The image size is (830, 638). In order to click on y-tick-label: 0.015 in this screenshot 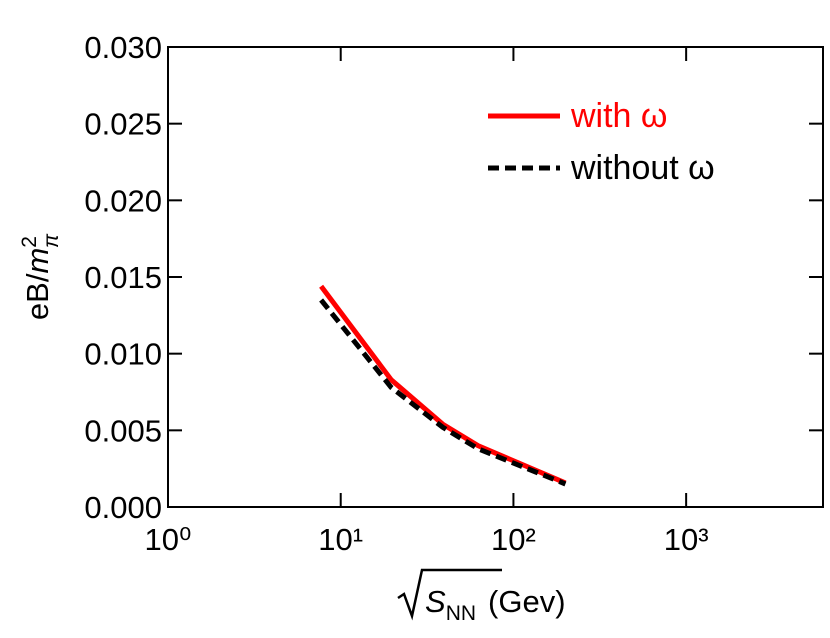, I will do `click(123, 277)`.